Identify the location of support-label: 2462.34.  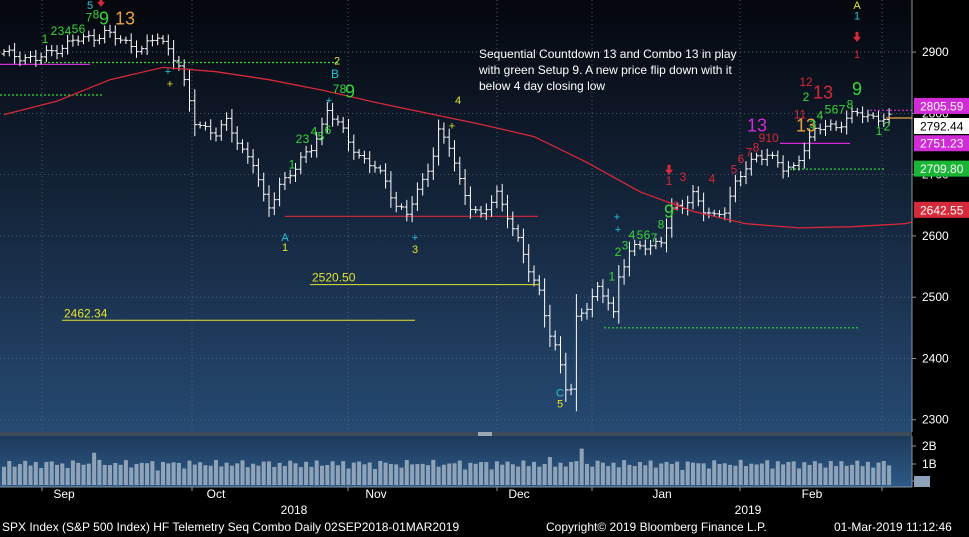
(86, 313).